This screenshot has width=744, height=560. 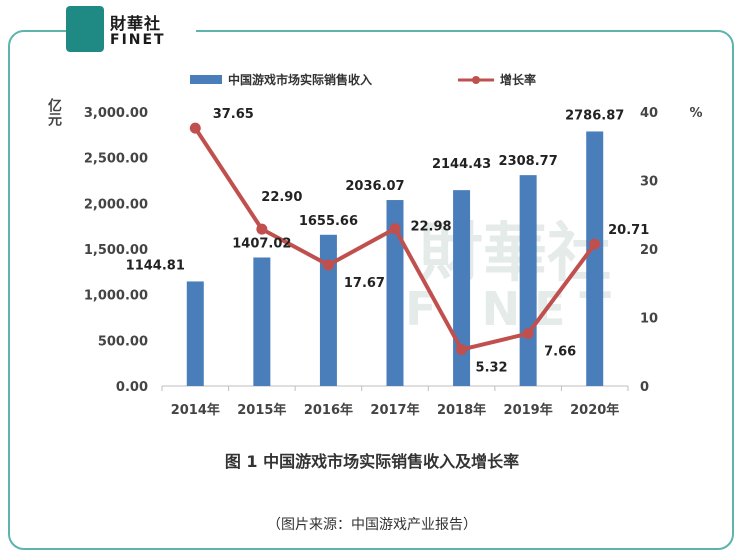 I want to click on bar-data-label: 2786.87, so click(x=594, y=115).